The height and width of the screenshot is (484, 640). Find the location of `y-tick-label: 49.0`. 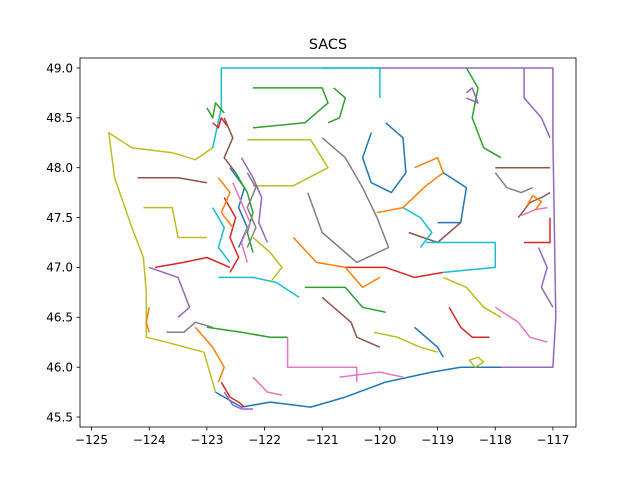

y-tick-label: 49.0 is located at coordinates (59, 68).